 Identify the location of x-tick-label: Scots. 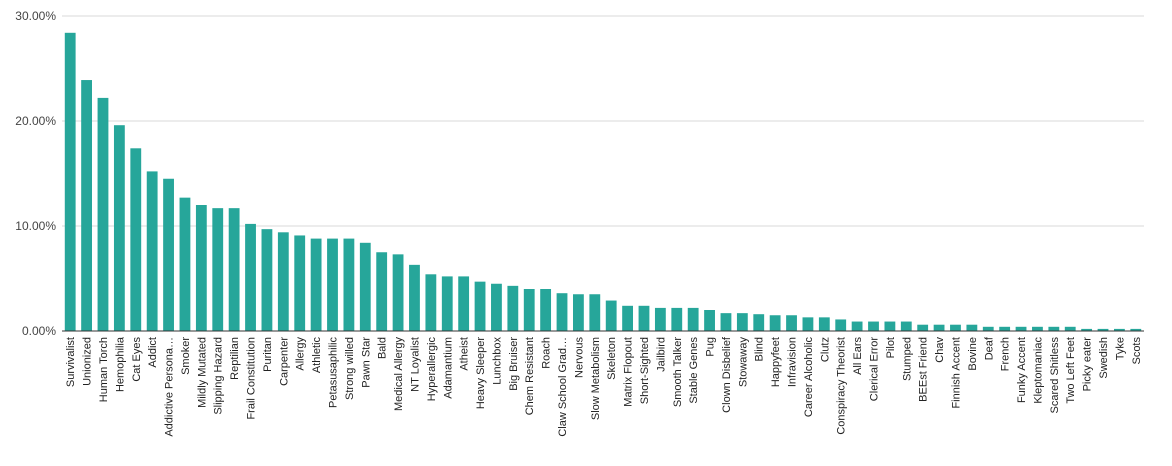
(1137, 351).